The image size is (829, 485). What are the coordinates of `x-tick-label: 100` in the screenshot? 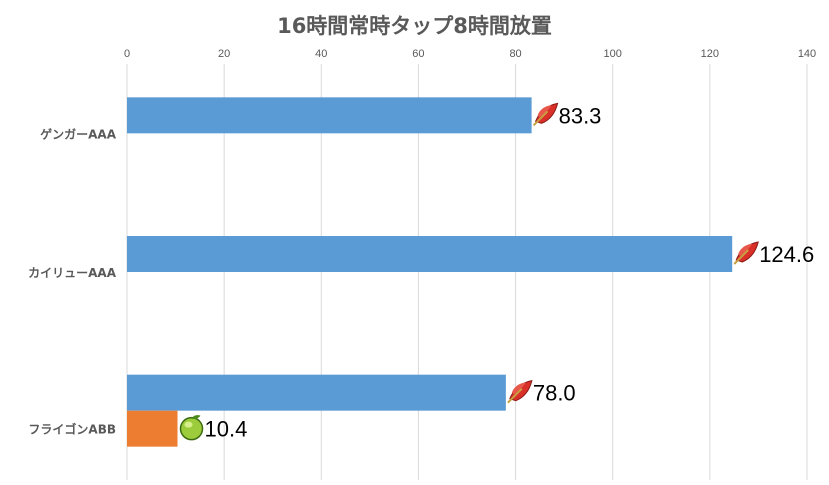 It's located at (613, 54).